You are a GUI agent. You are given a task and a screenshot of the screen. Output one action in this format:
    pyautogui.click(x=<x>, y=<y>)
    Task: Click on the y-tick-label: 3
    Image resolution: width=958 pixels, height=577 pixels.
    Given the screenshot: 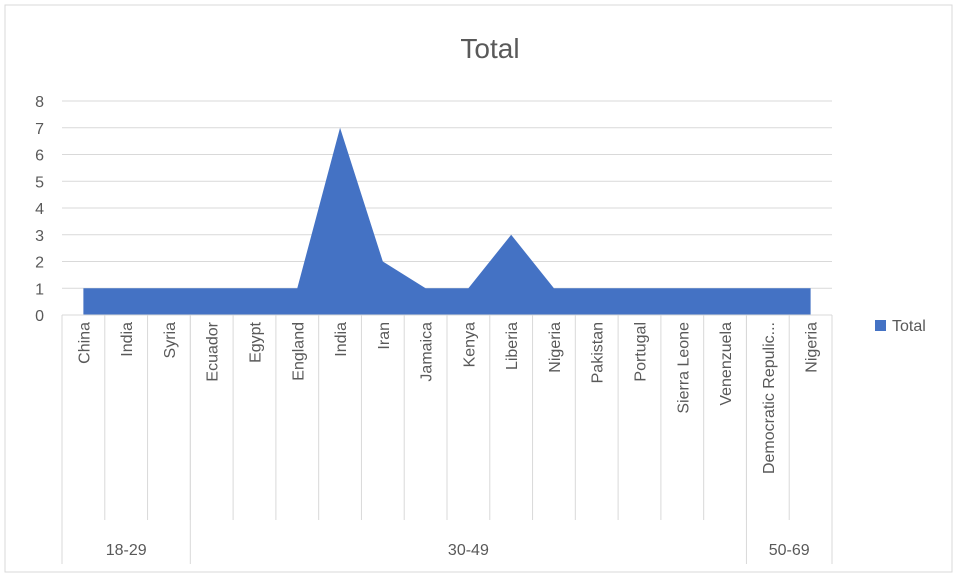 What is the action you would take?
    pyautogui.click(x=39, y=236)
    